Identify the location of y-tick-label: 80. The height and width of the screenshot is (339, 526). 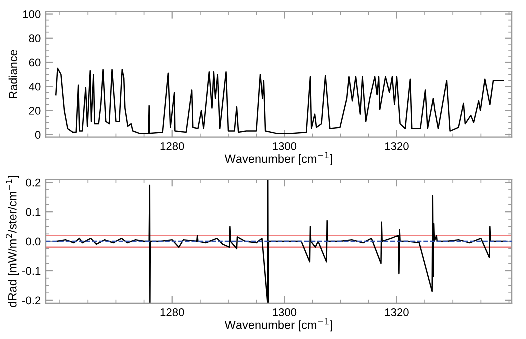
(35, 38).